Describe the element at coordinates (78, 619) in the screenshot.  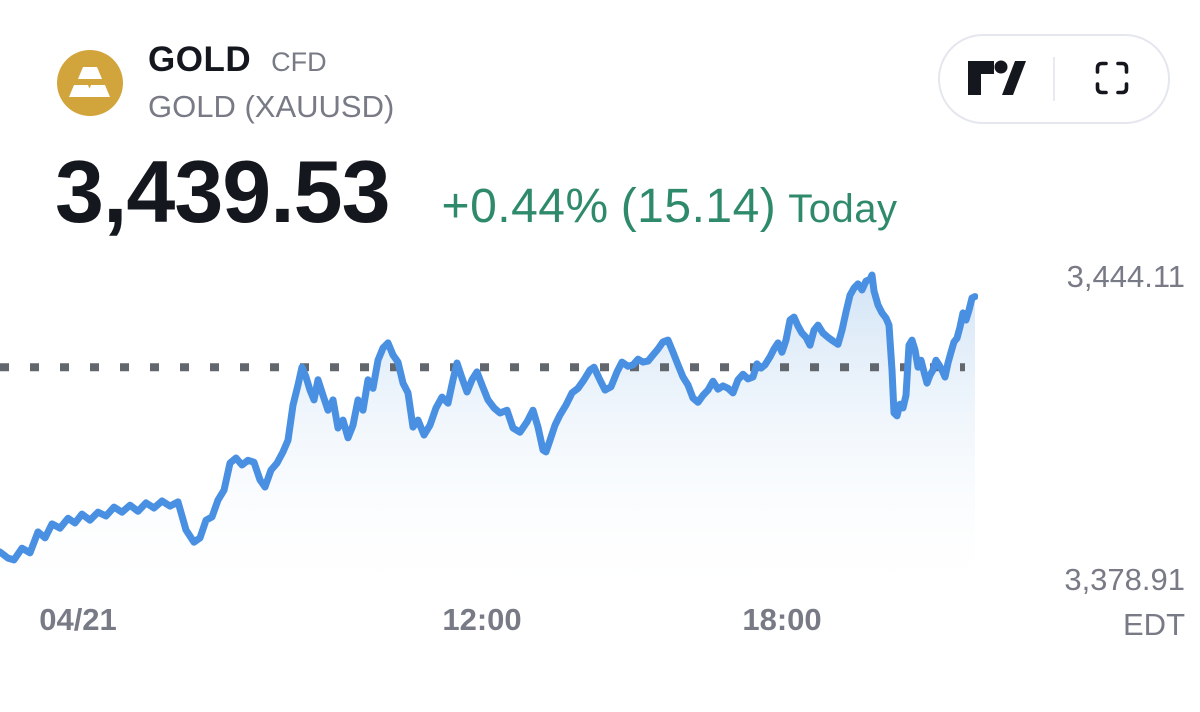
I see `x-axis-tick: 04/21` at that location.